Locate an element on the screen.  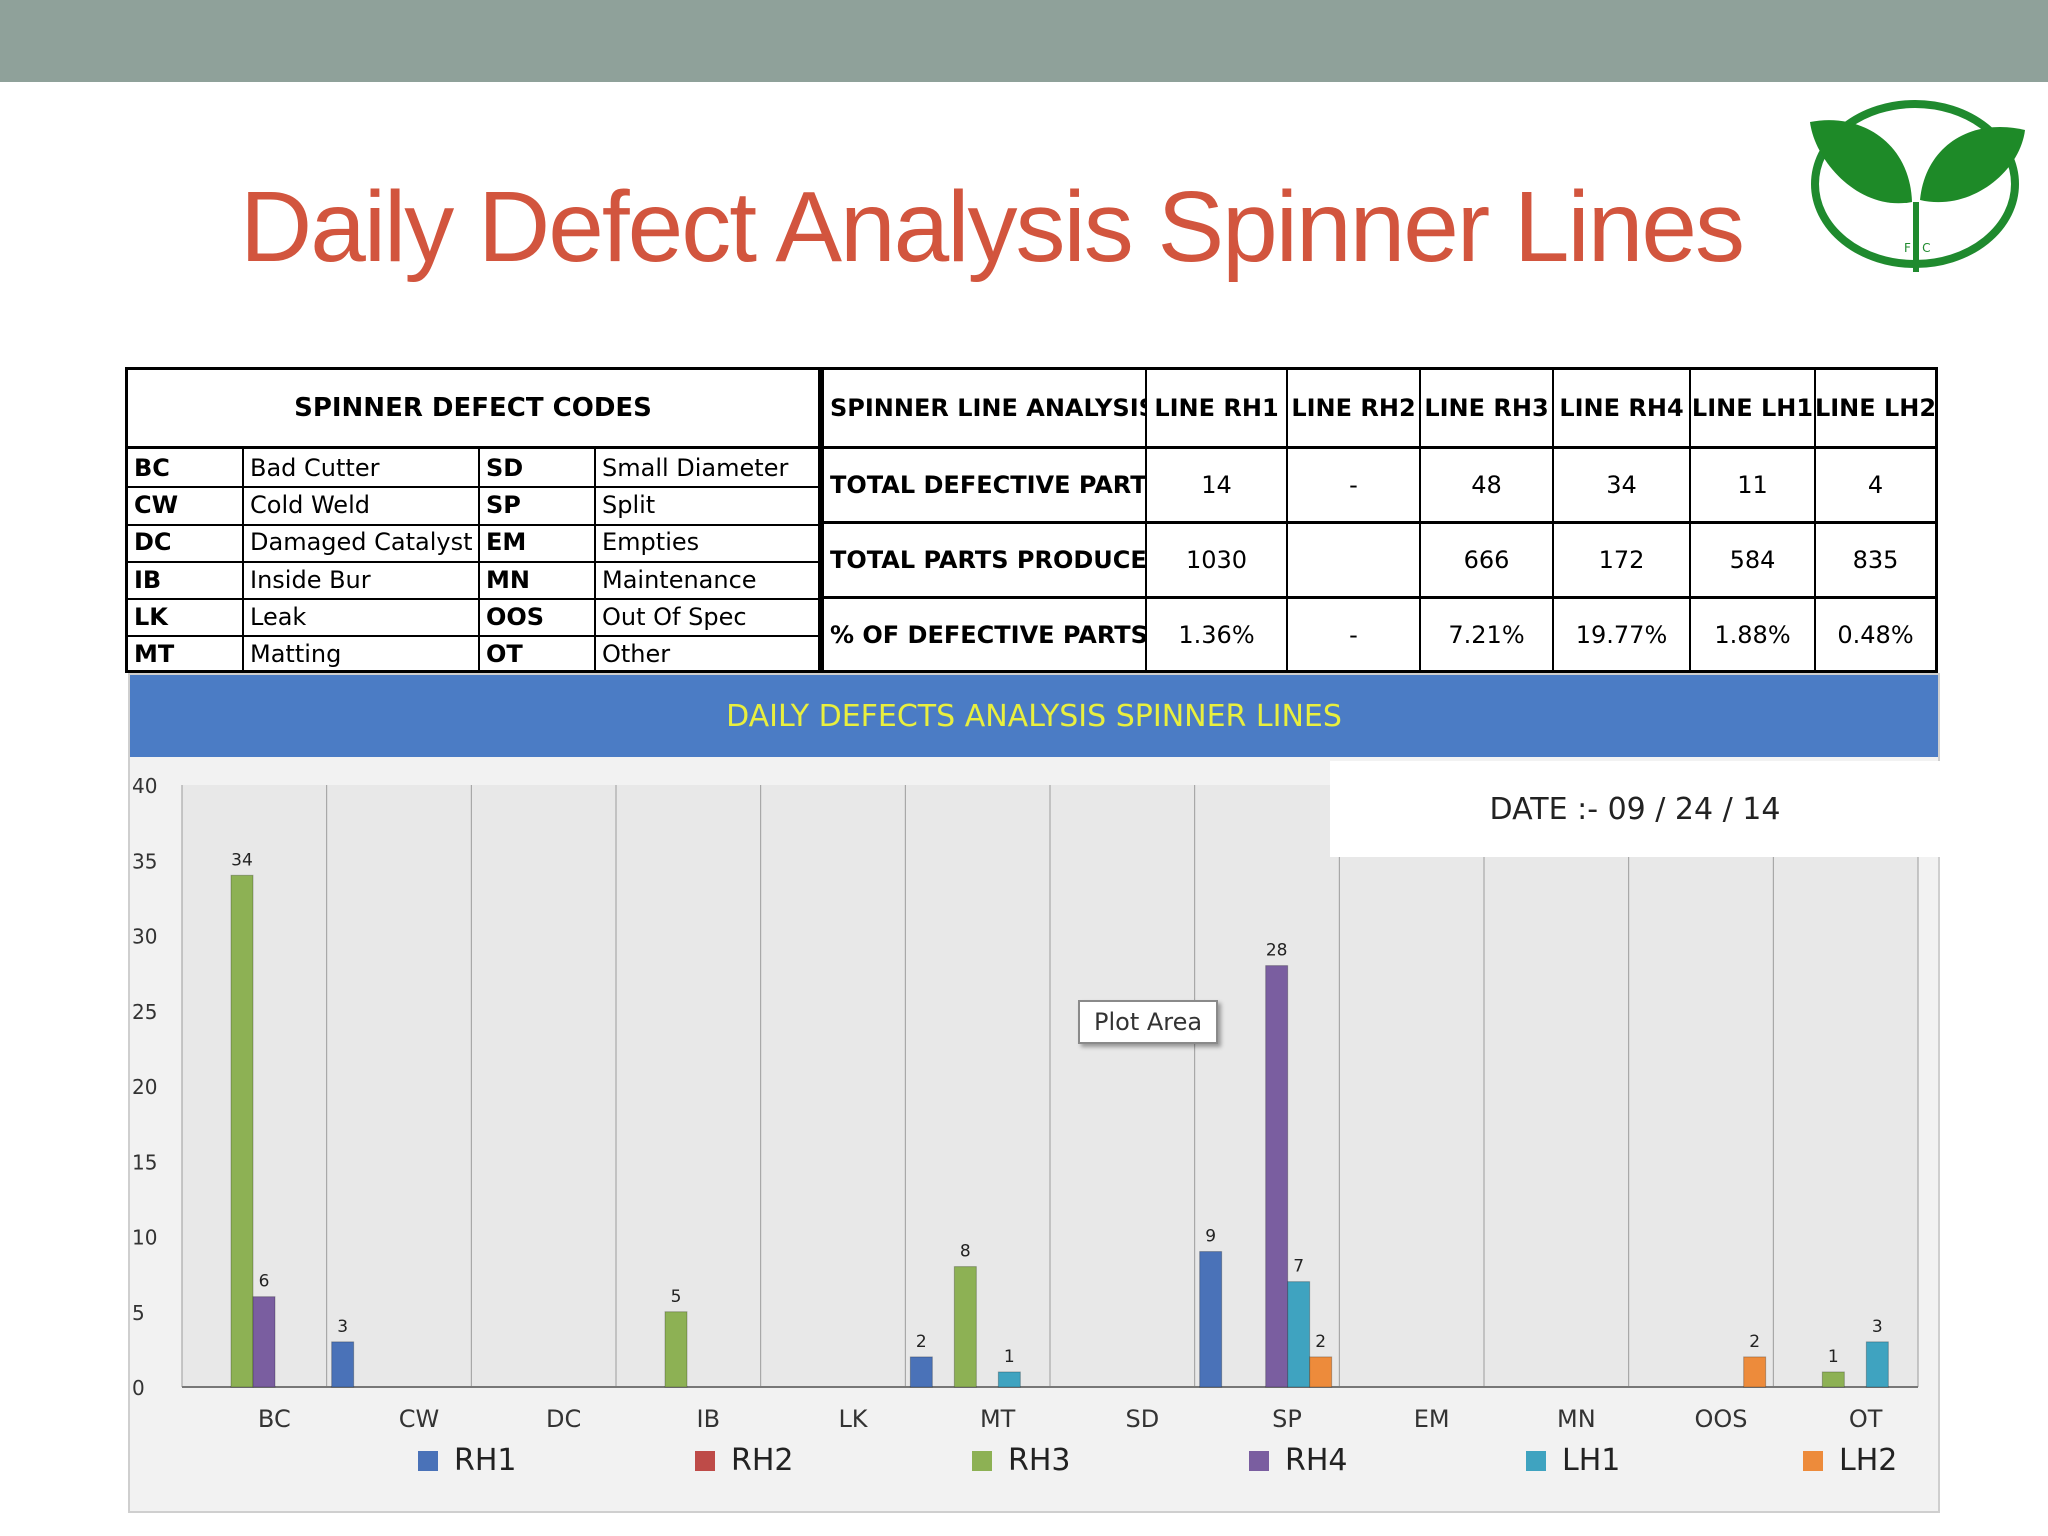
analysis-cell: 48 is located at coordinates (1485, 485).